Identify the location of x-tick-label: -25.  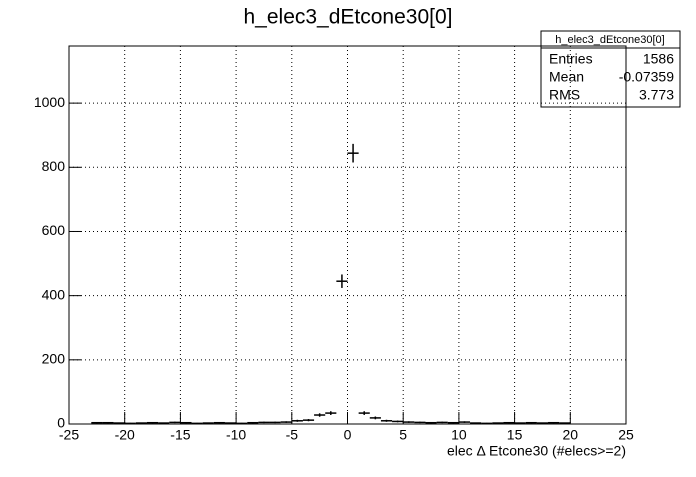
(69, 435).